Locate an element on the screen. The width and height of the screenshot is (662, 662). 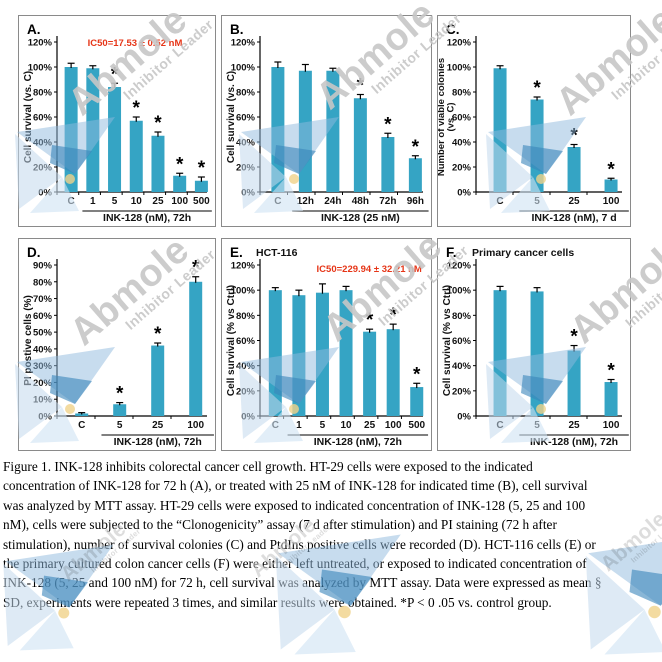
y-tick-label: 50% is located at coordinates (43, 333).